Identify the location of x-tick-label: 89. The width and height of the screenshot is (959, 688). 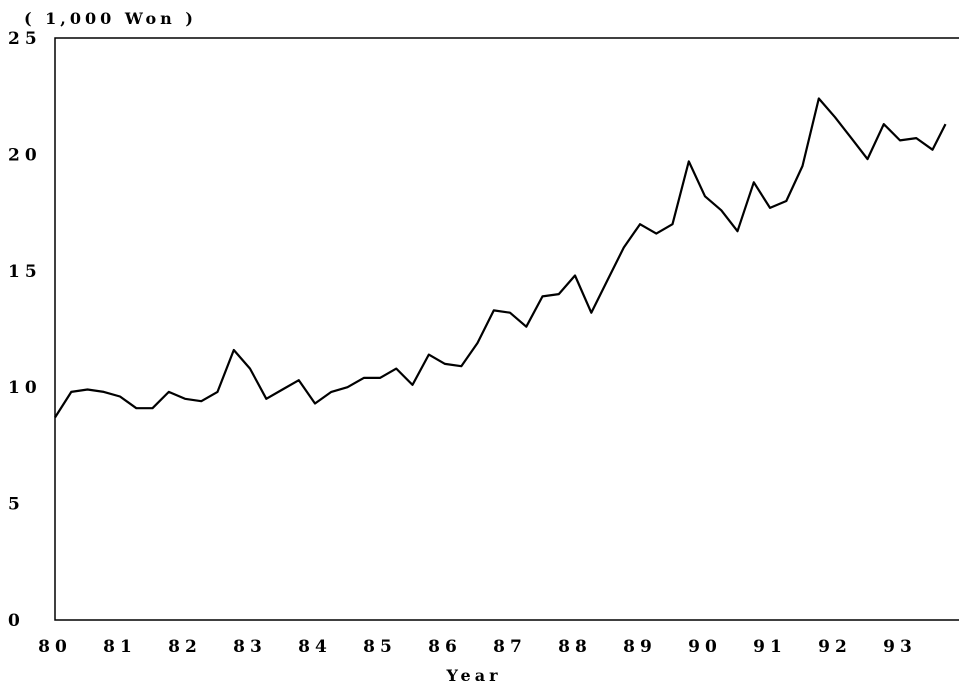
(640, 647).